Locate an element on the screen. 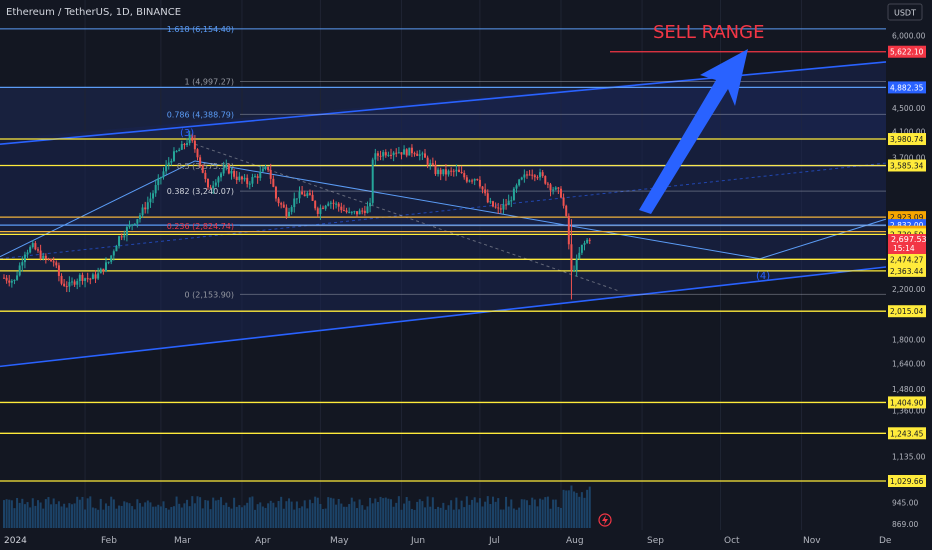  time-label-may: May is located at coordinates (339, 541).